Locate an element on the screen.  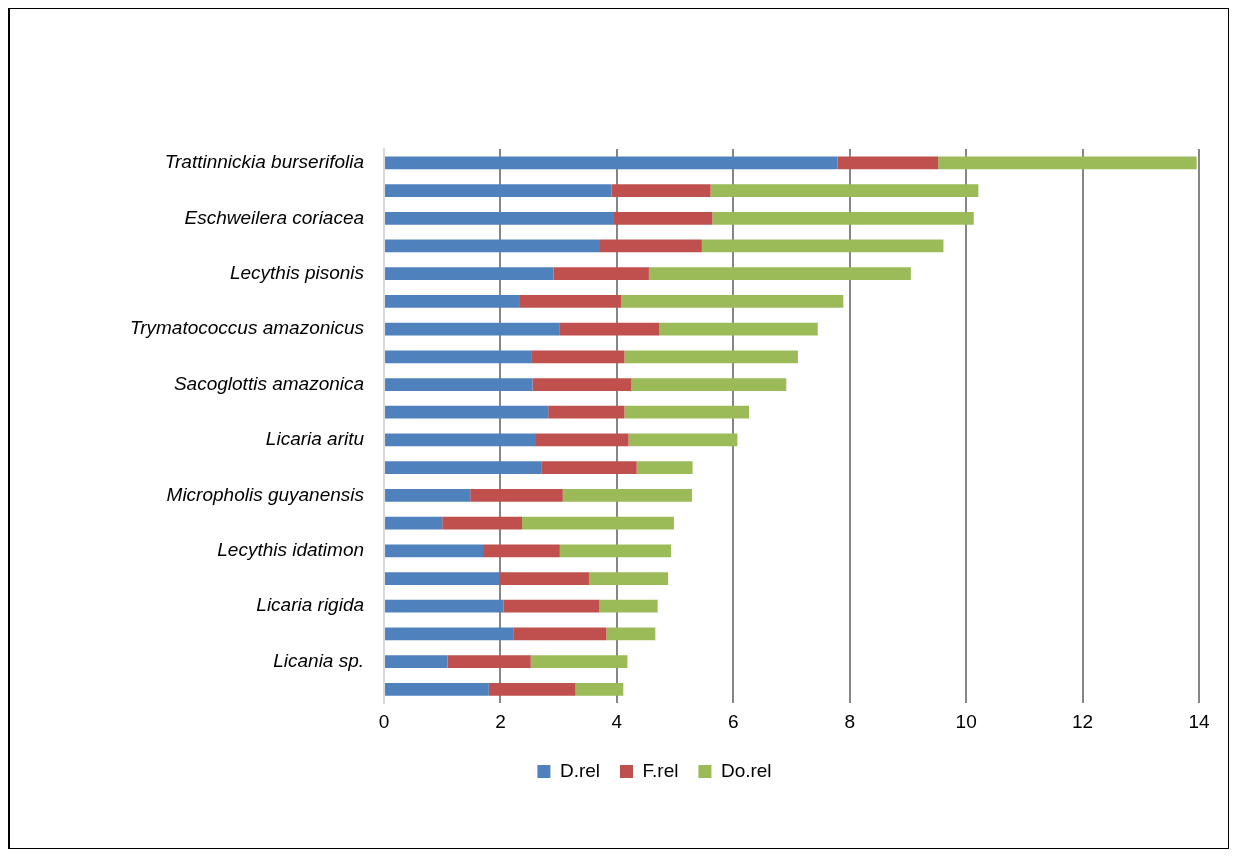
x-tick-label: 4 is located at coordinates (617, 721).